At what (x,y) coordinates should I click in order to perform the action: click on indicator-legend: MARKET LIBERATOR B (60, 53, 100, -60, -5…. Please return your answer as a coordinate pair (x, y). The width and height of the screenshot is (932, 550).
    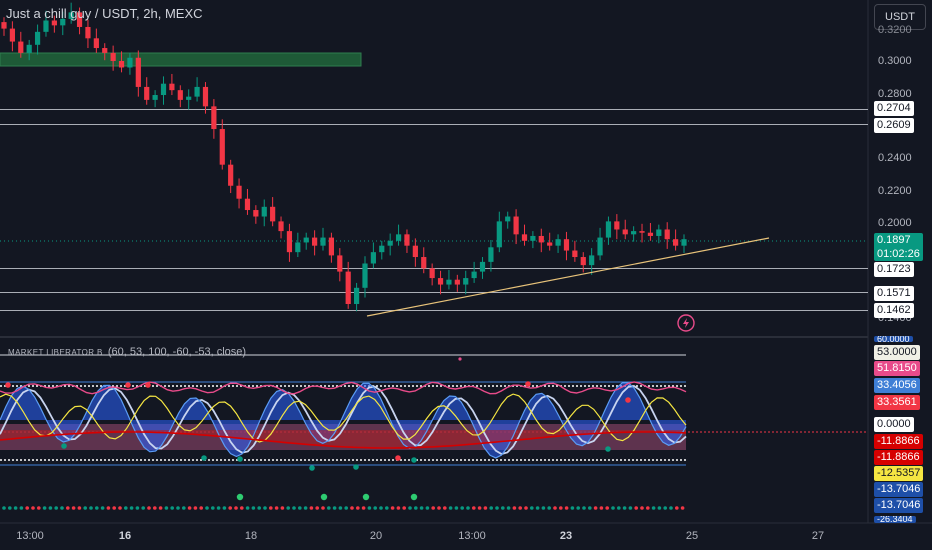
    Looking at the image, I should click on (127, 352).